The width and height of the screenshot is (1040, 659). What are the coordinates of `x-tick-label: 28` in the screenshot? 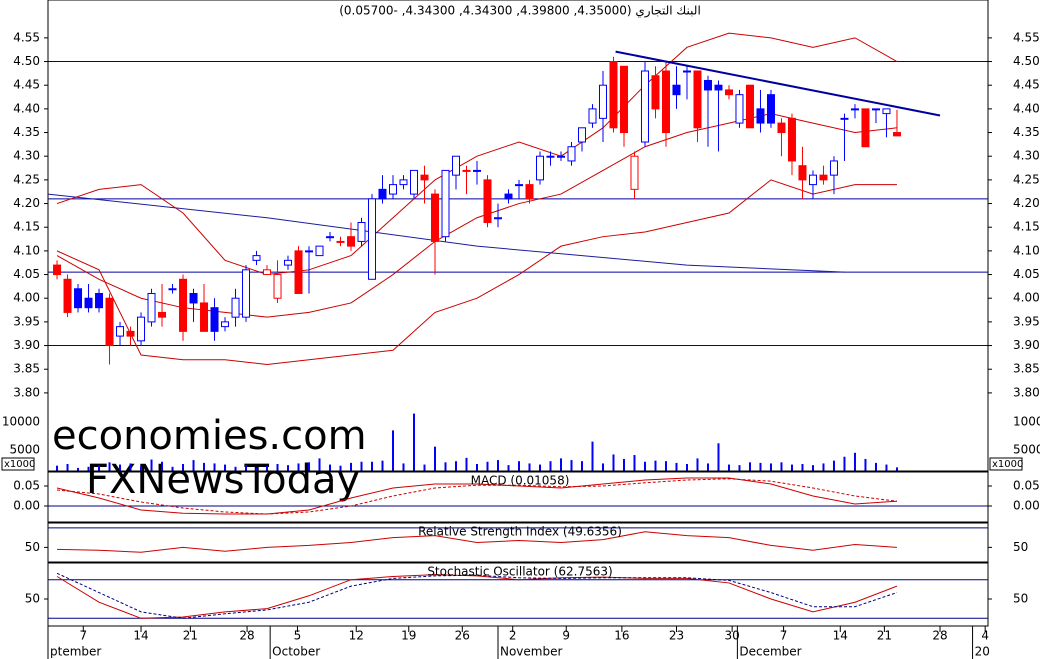 It's located at (246, 636).